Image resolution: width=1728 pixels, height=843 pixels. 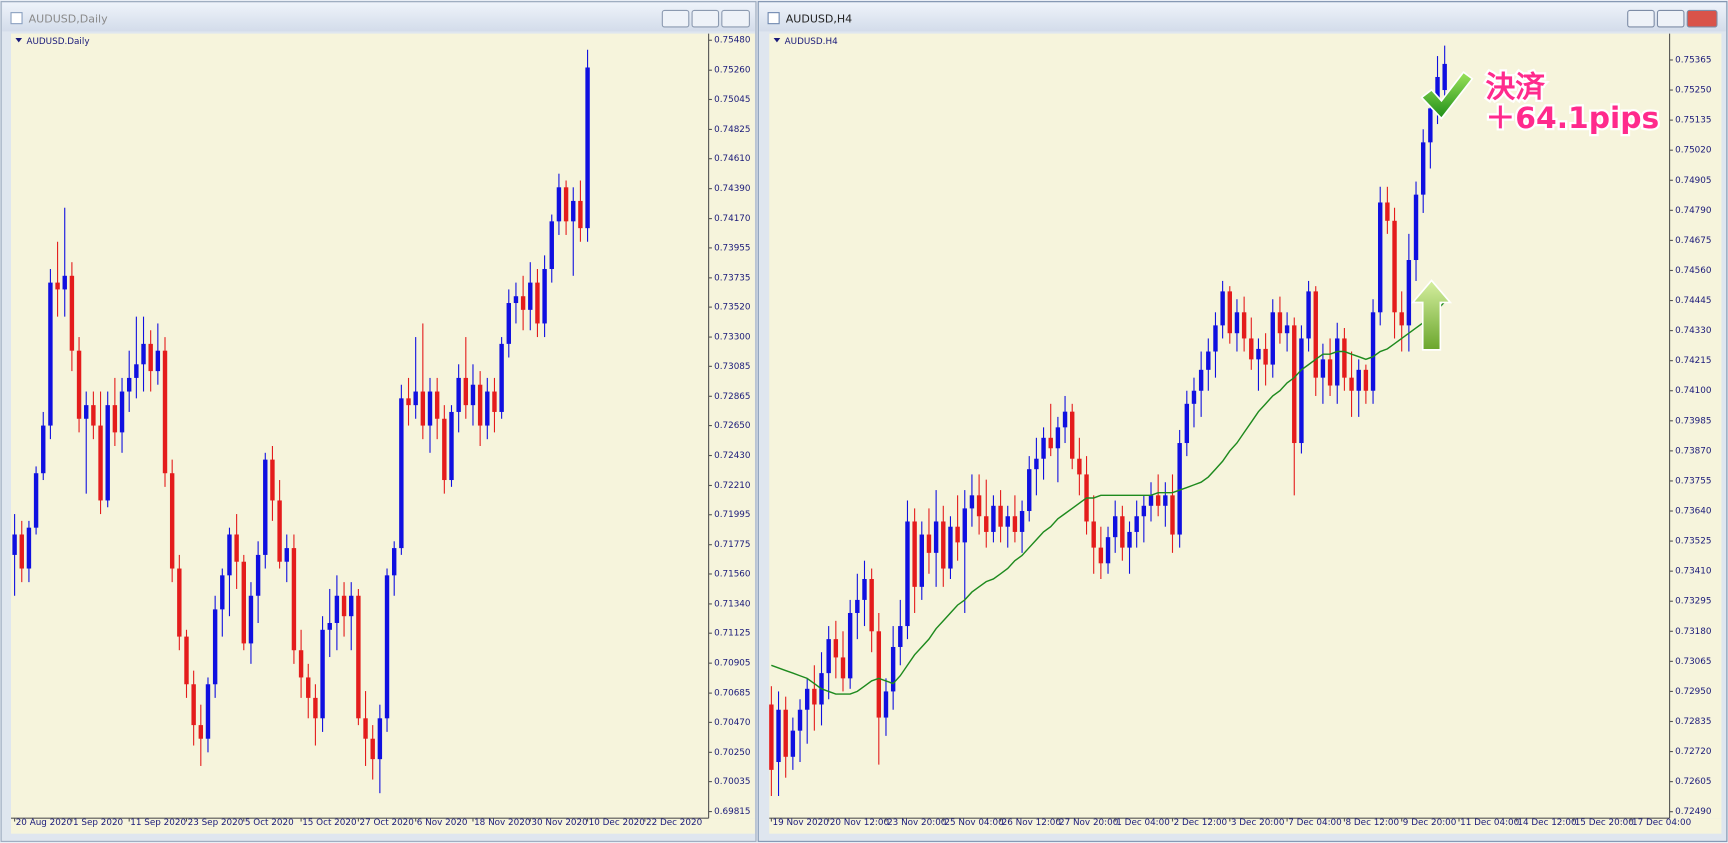 I want to click on x-tick-label: 19 Nov 2020, so click(x=800, y=823).